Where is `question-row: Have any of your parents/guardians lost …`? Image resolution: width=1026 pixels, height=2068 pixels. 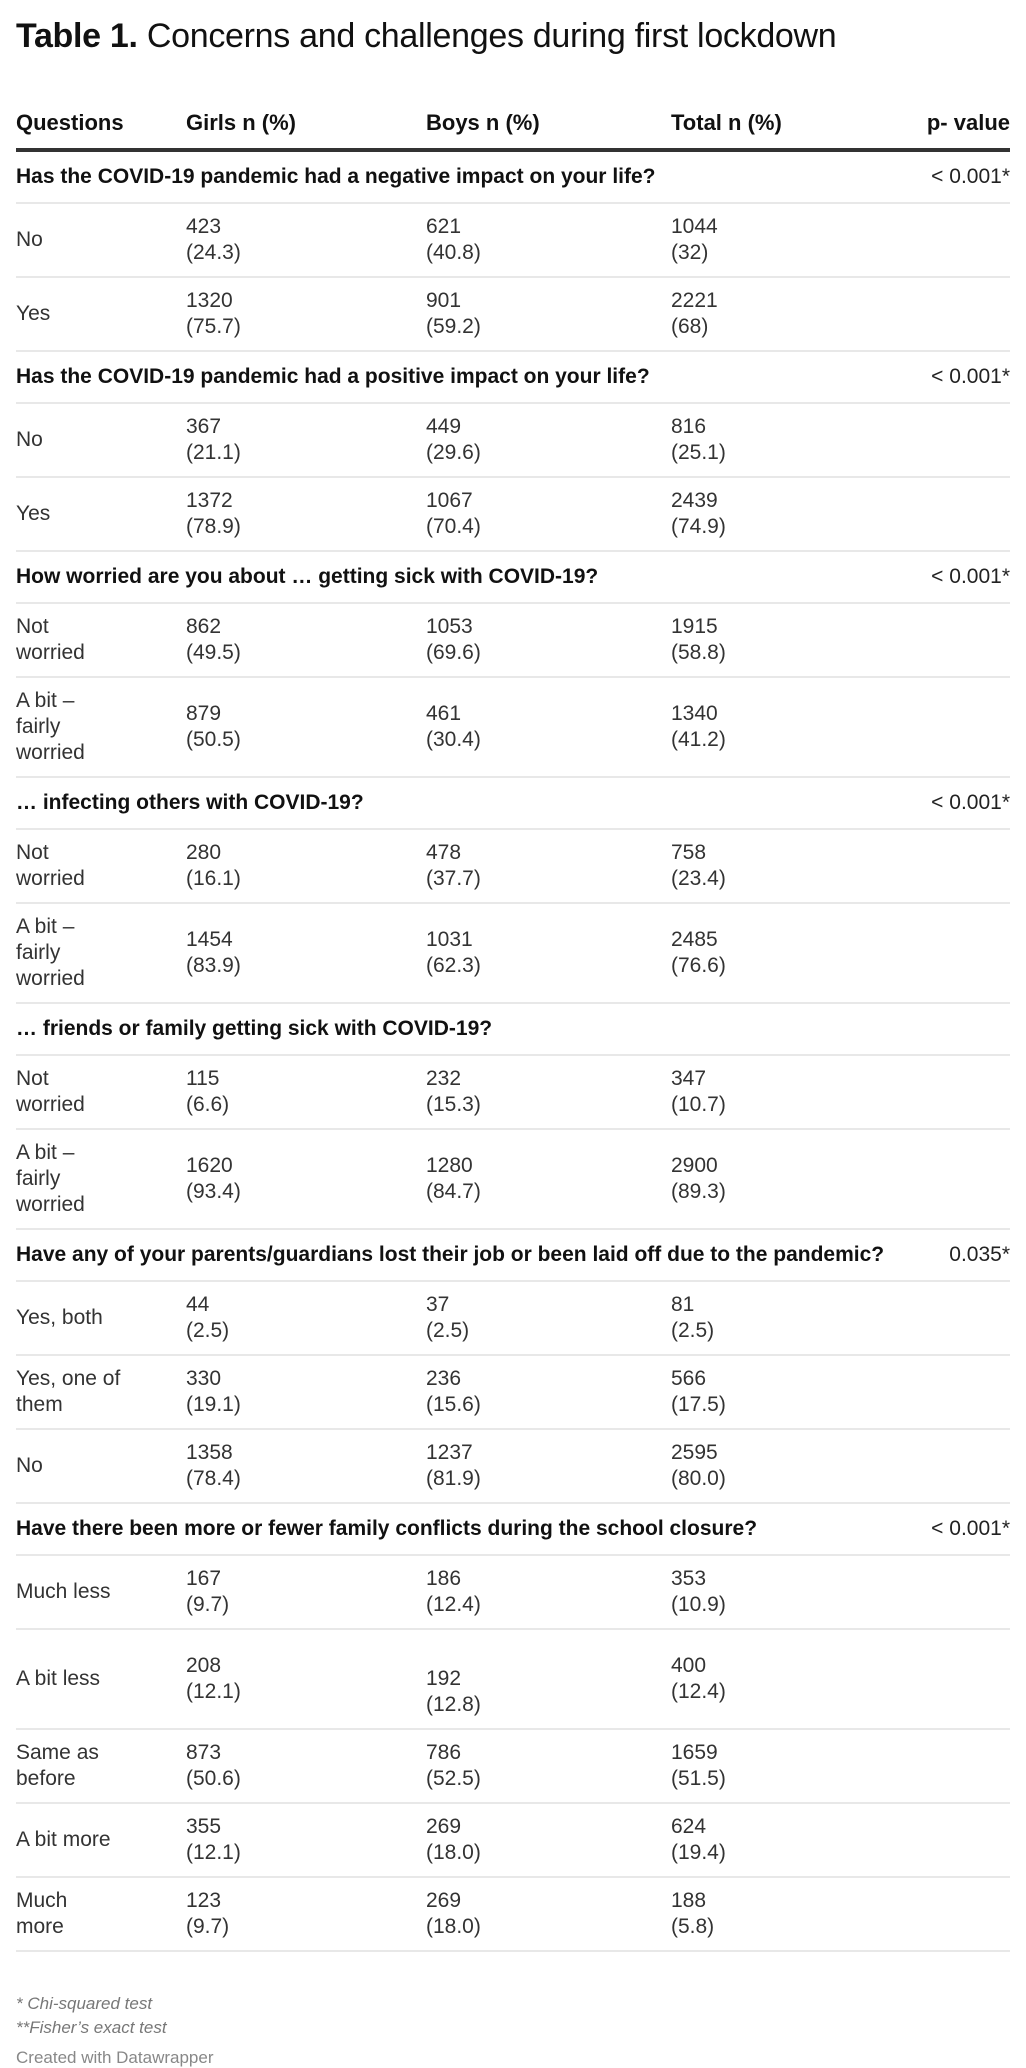 question-row: Have any of your parents/guardians lost … is located at coordinates (513, 1255).